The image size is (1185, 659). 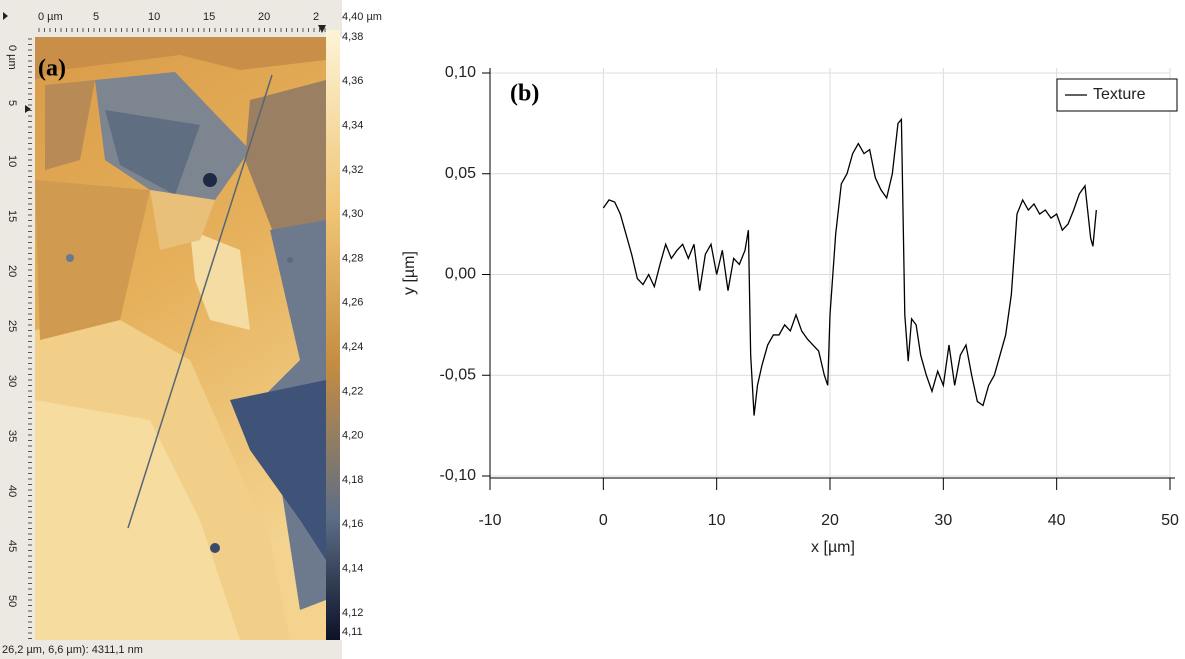 What do you see at coordinates (171, 649) in the screenshot?
I see `status-bar` at bounding box center [171, 649].